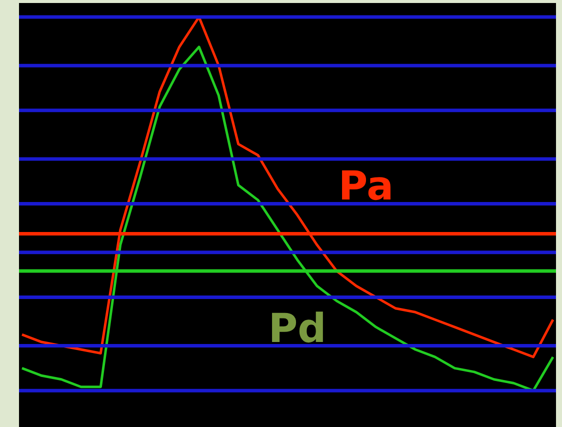 The height and width of the screenshot is (427, 562). Describe the element at coordinates (366, 187) in the screenshot. I see `series-label: Pa` at that location.